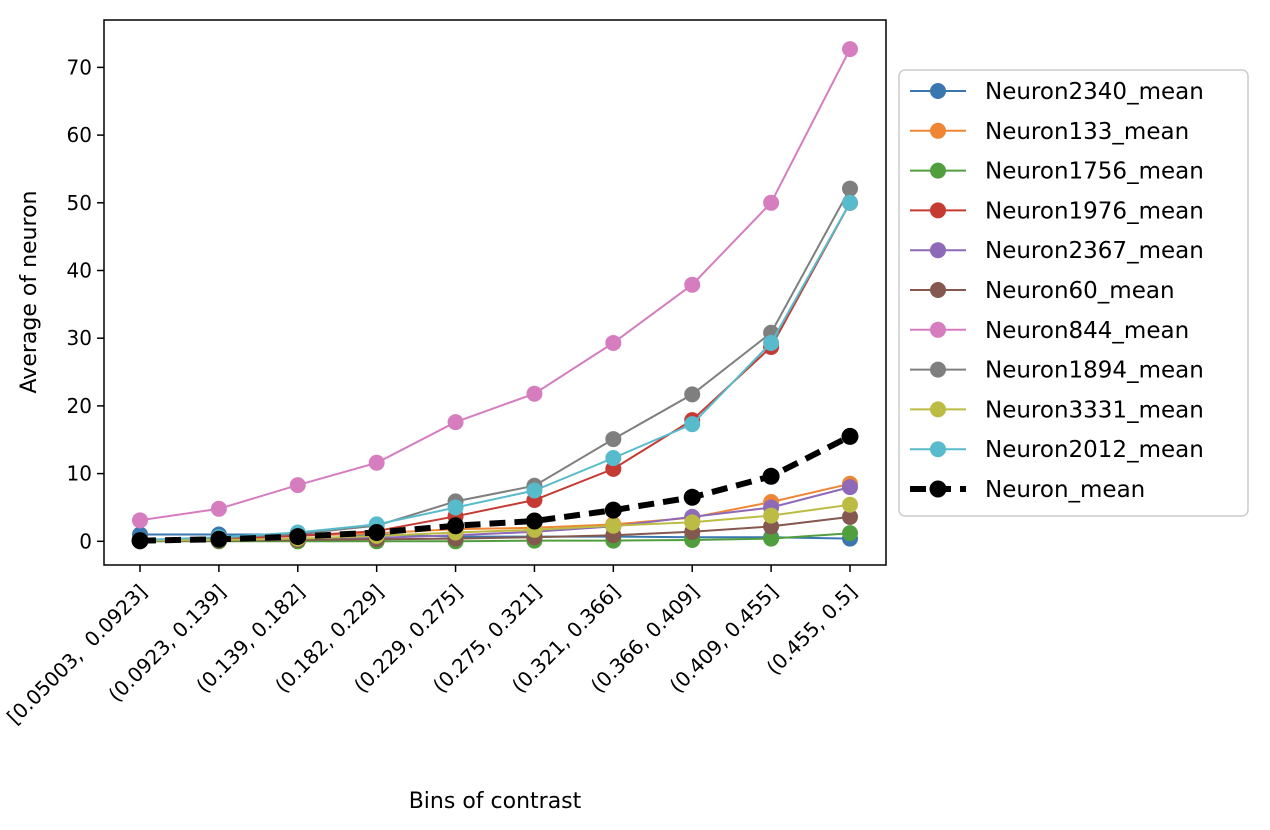 Image resolution: width=1270 pixels, height=830 pixels. Describe the element at coordinates (79, 67) in the screenshot. I see `y-tick-label: 70` at that location.